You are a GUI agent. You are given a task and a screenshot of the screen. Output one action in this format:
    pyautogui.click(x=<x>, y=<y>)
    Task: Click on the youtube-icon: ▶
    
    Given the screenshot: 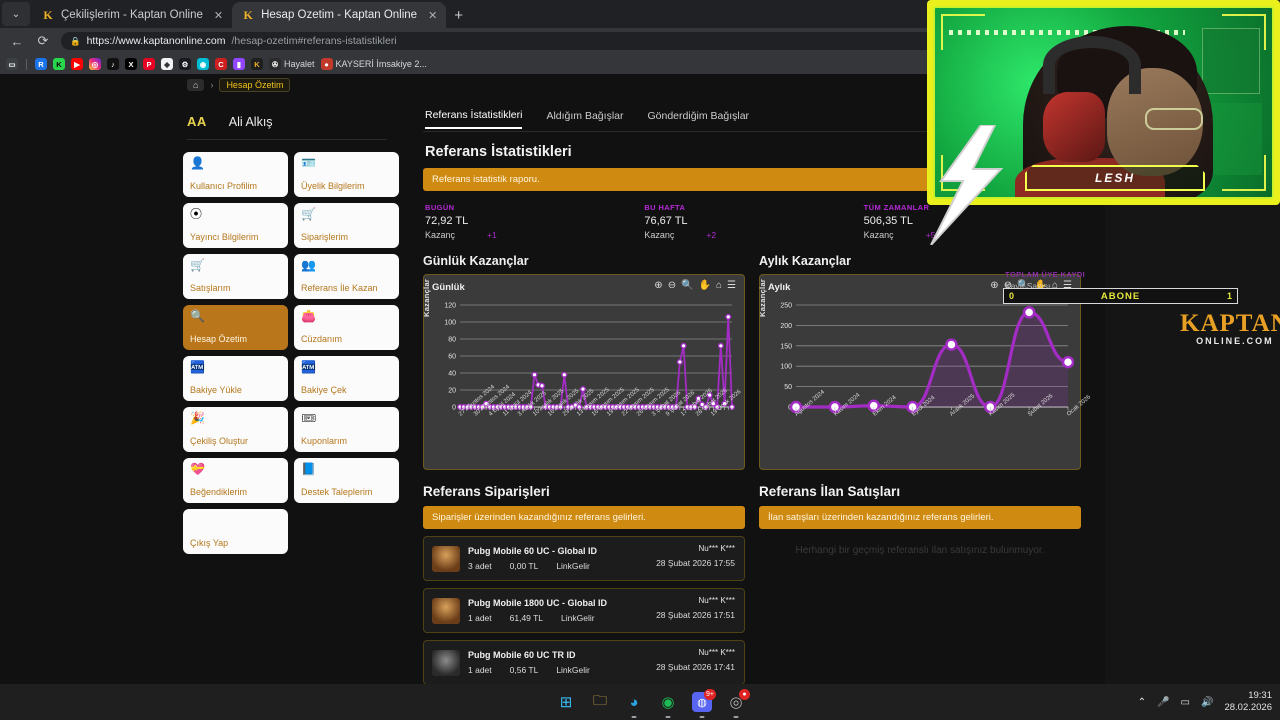 What is the action you would take?
    pyautogui.click(x=77, y=64)
    